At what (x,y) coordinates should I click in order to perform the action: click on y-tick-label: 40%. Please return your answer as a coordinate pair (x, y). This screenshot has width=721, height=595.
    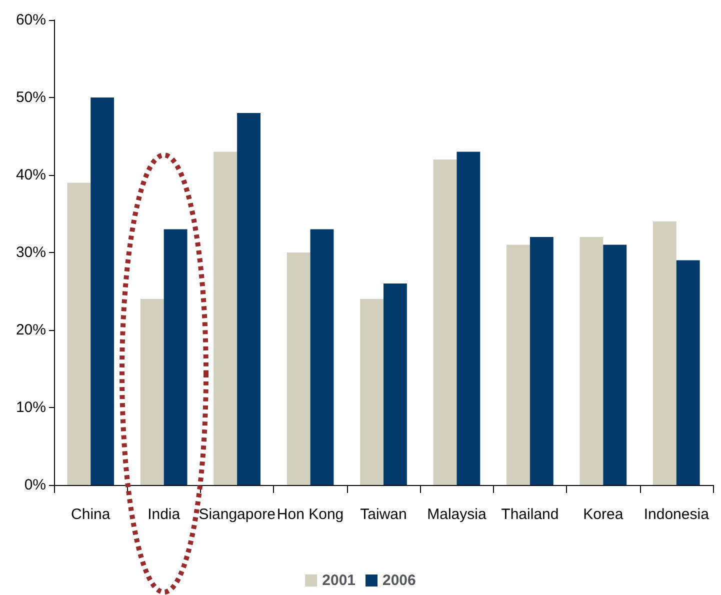
    Looking at the image, I should click on (31, 175).